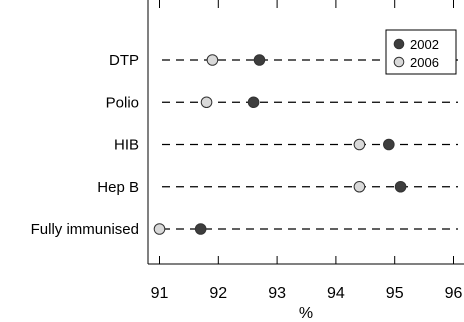 This screenshot has height=322, width=464. Describe the element at coordinates (160, 293) in the screenshot. I see `x-tick-label: 91` at that location.